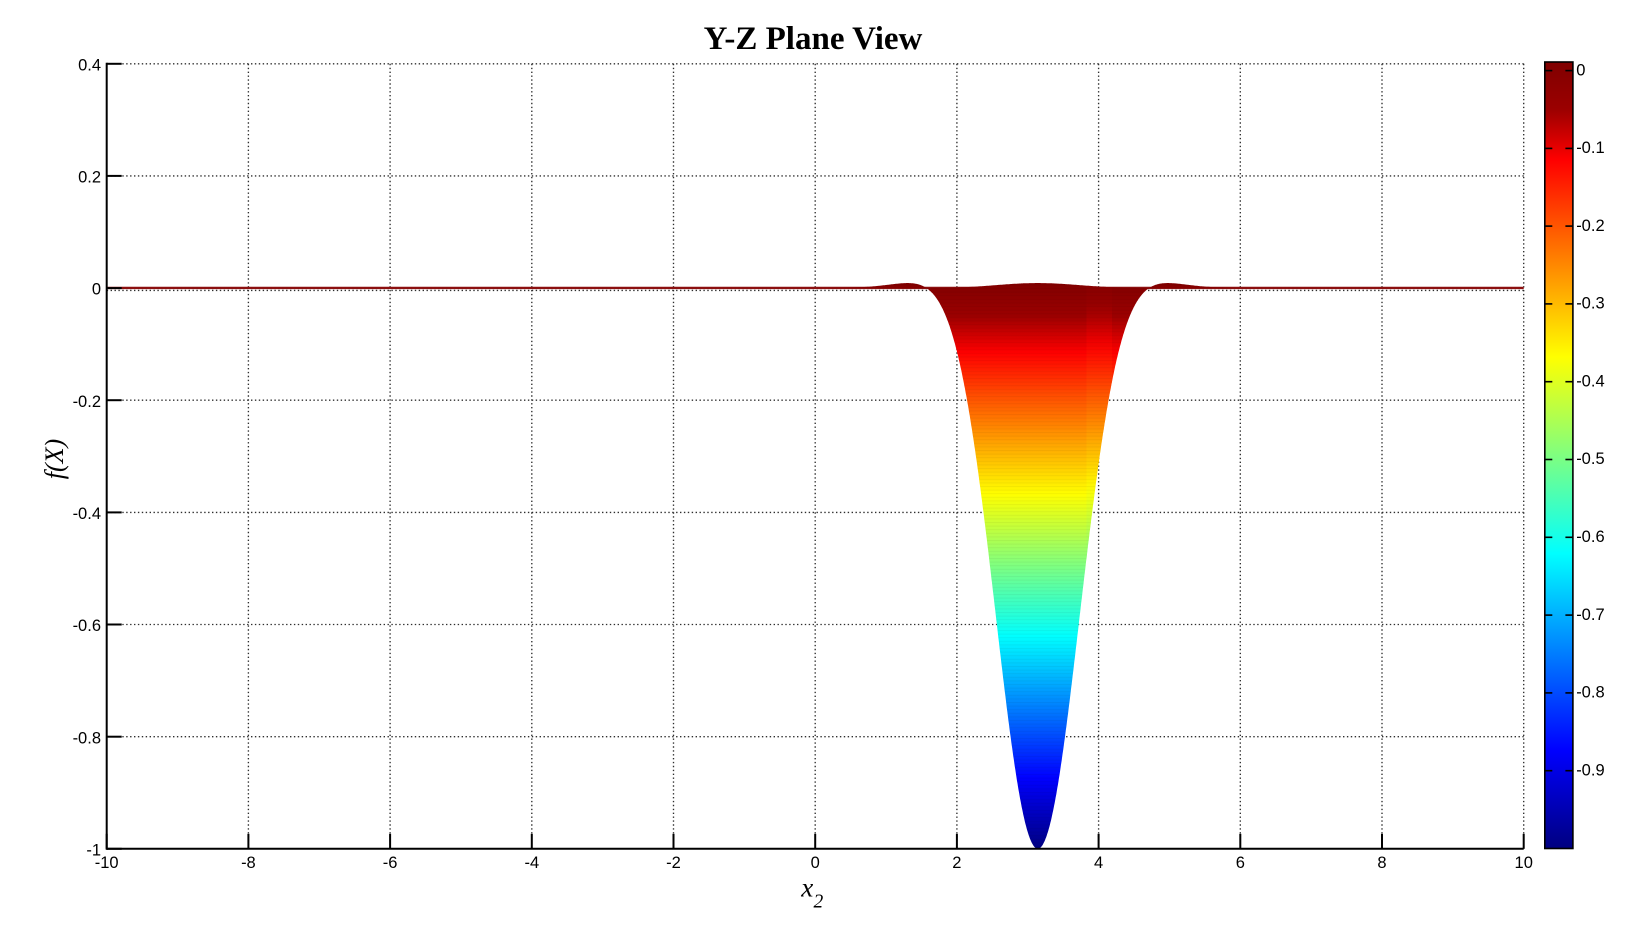 This screenshot has height=945, width=1632. I want to click on svg-text: -8, so click(248, 863).